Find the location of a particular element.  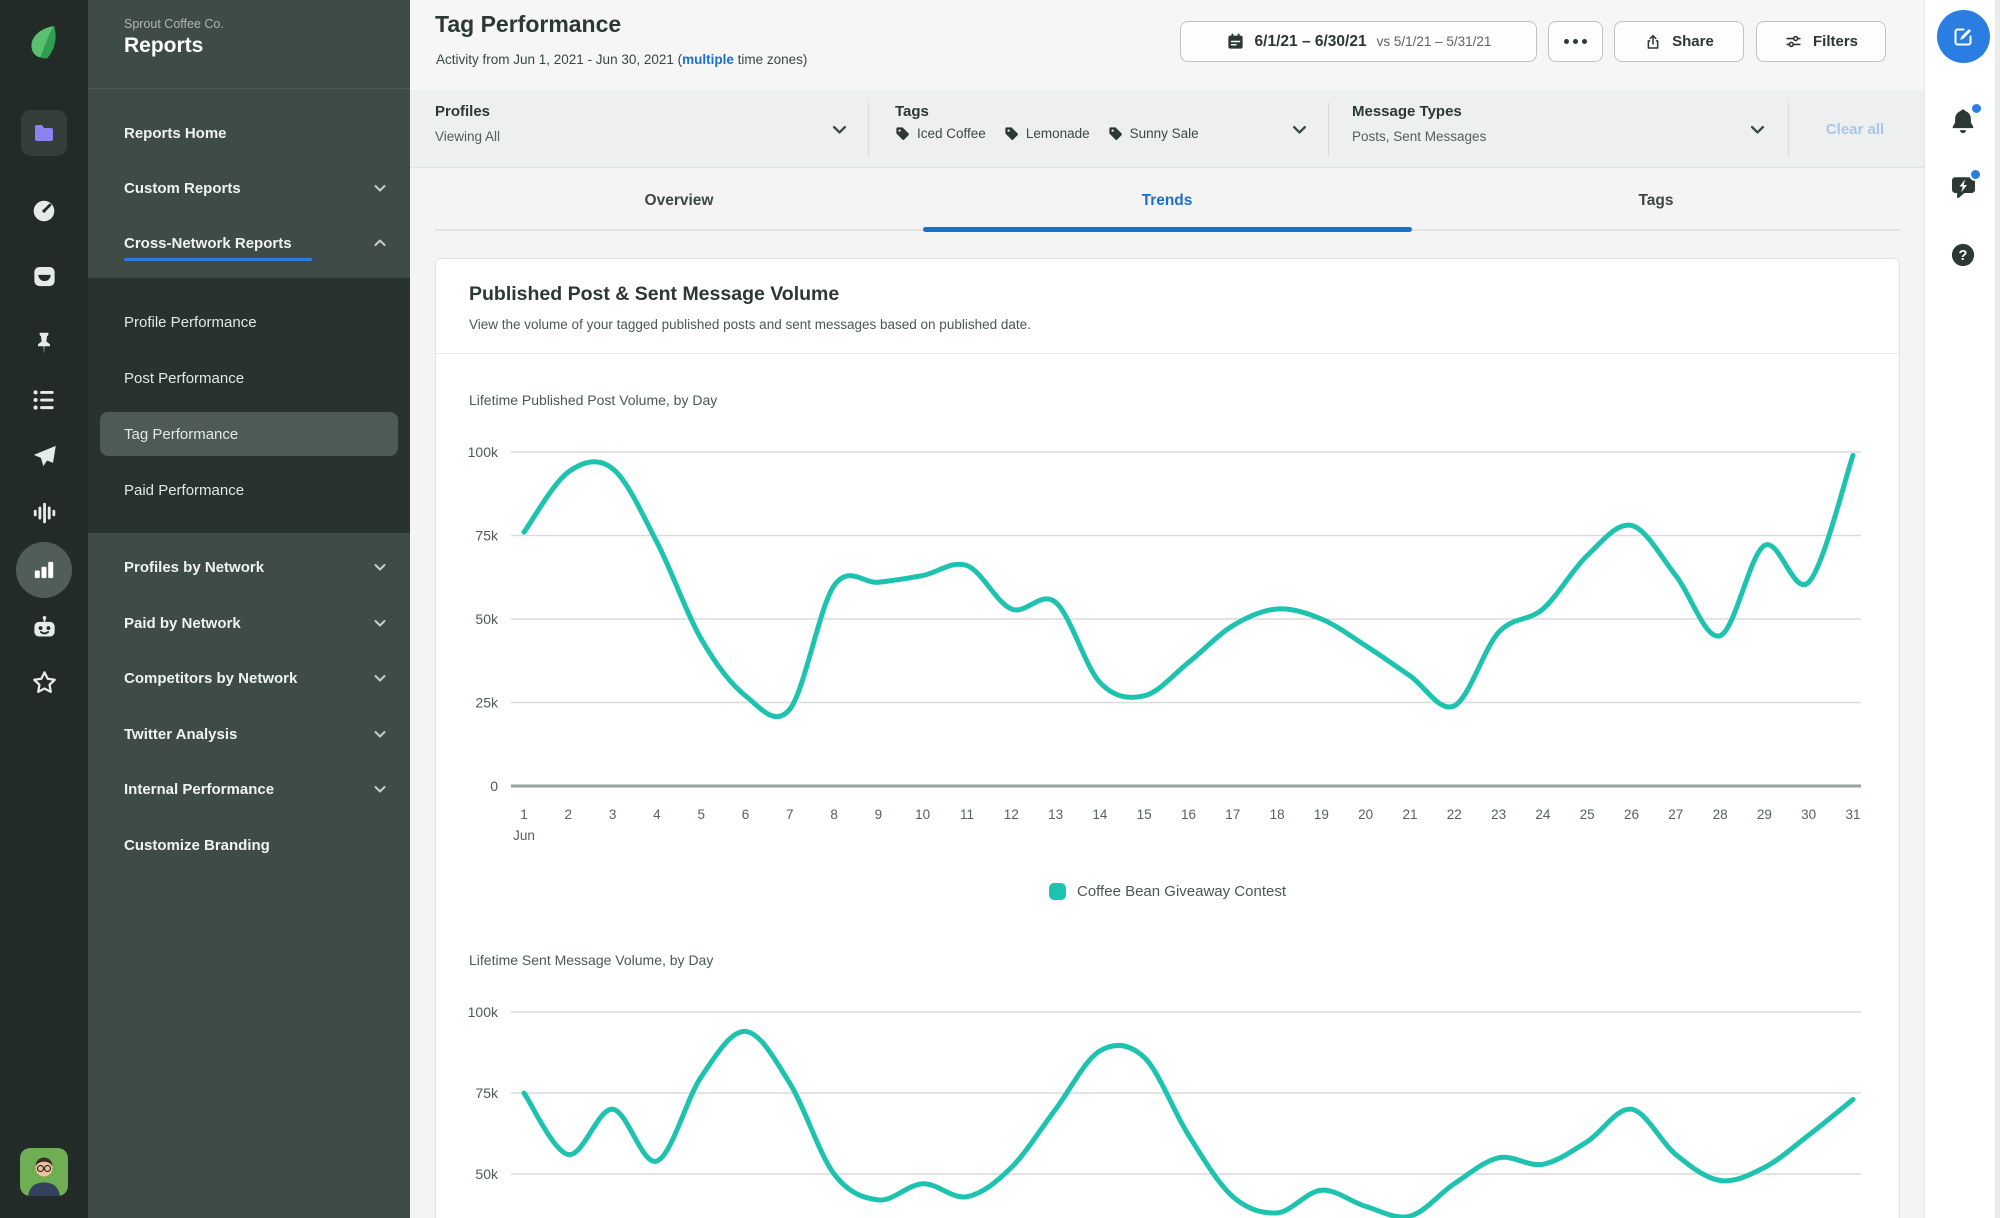

rail-item-reviews is located at coordinates (44, 682).